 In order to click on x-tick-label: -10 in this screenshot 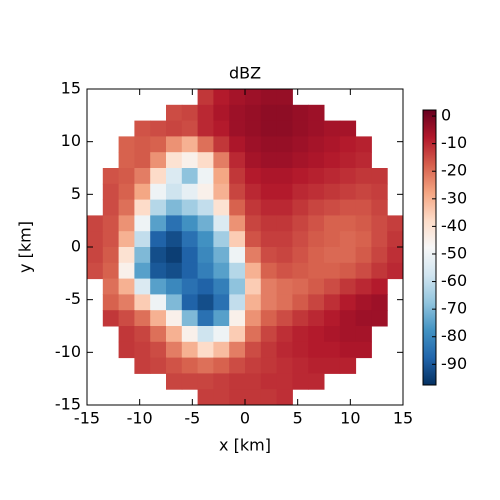, I will do `click(140, 418)`.